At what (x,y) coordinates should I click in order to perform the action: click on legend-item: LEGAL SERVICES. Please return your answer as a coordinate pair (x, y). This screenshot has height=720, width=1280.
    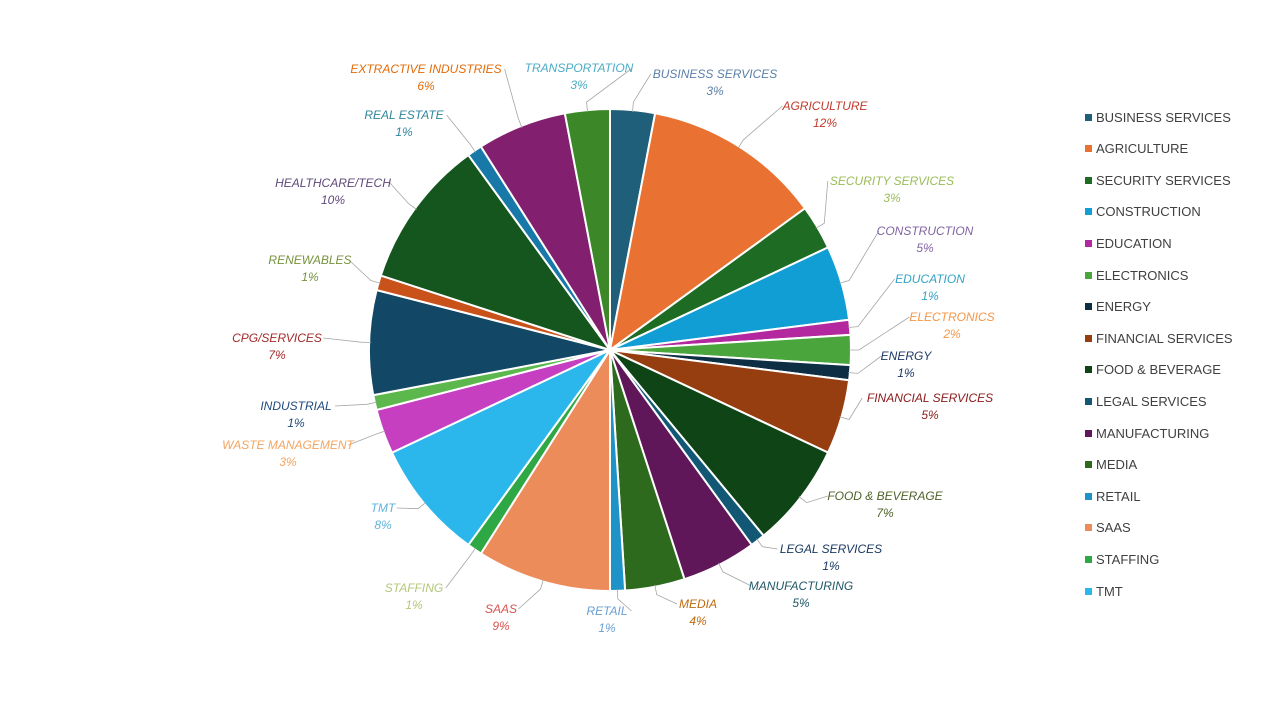
    Looking at the image, I should click on (1146, 401).